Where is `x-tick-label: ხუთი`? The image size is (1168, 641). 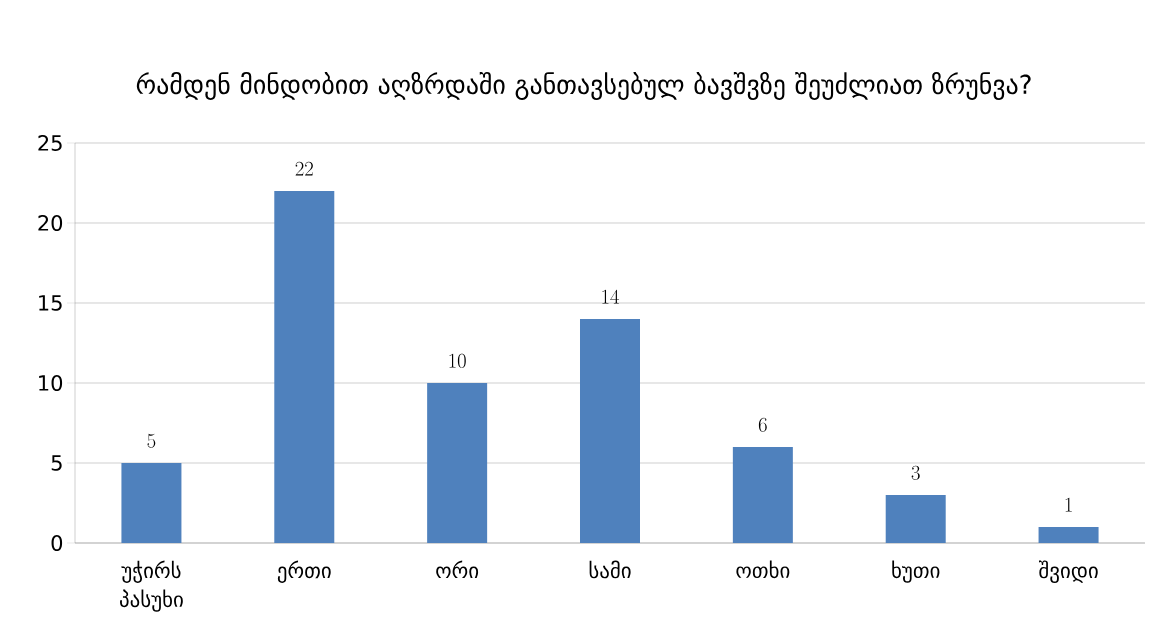
x-tick-label: ხუთი is located at coordinates (916, 571).